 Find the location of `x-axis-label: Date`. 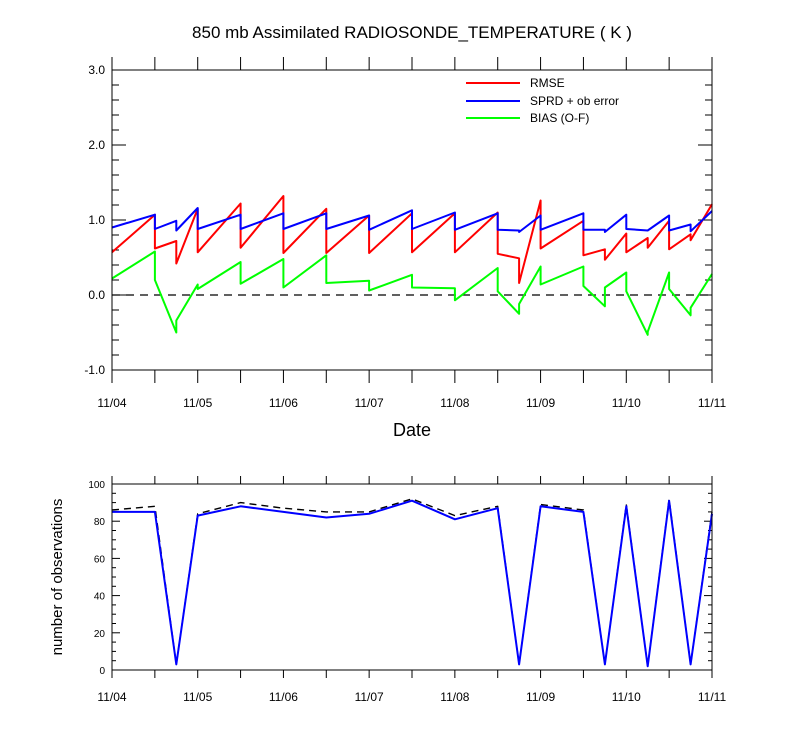

x-axis-label: Date is located at coordinates (412, 430).